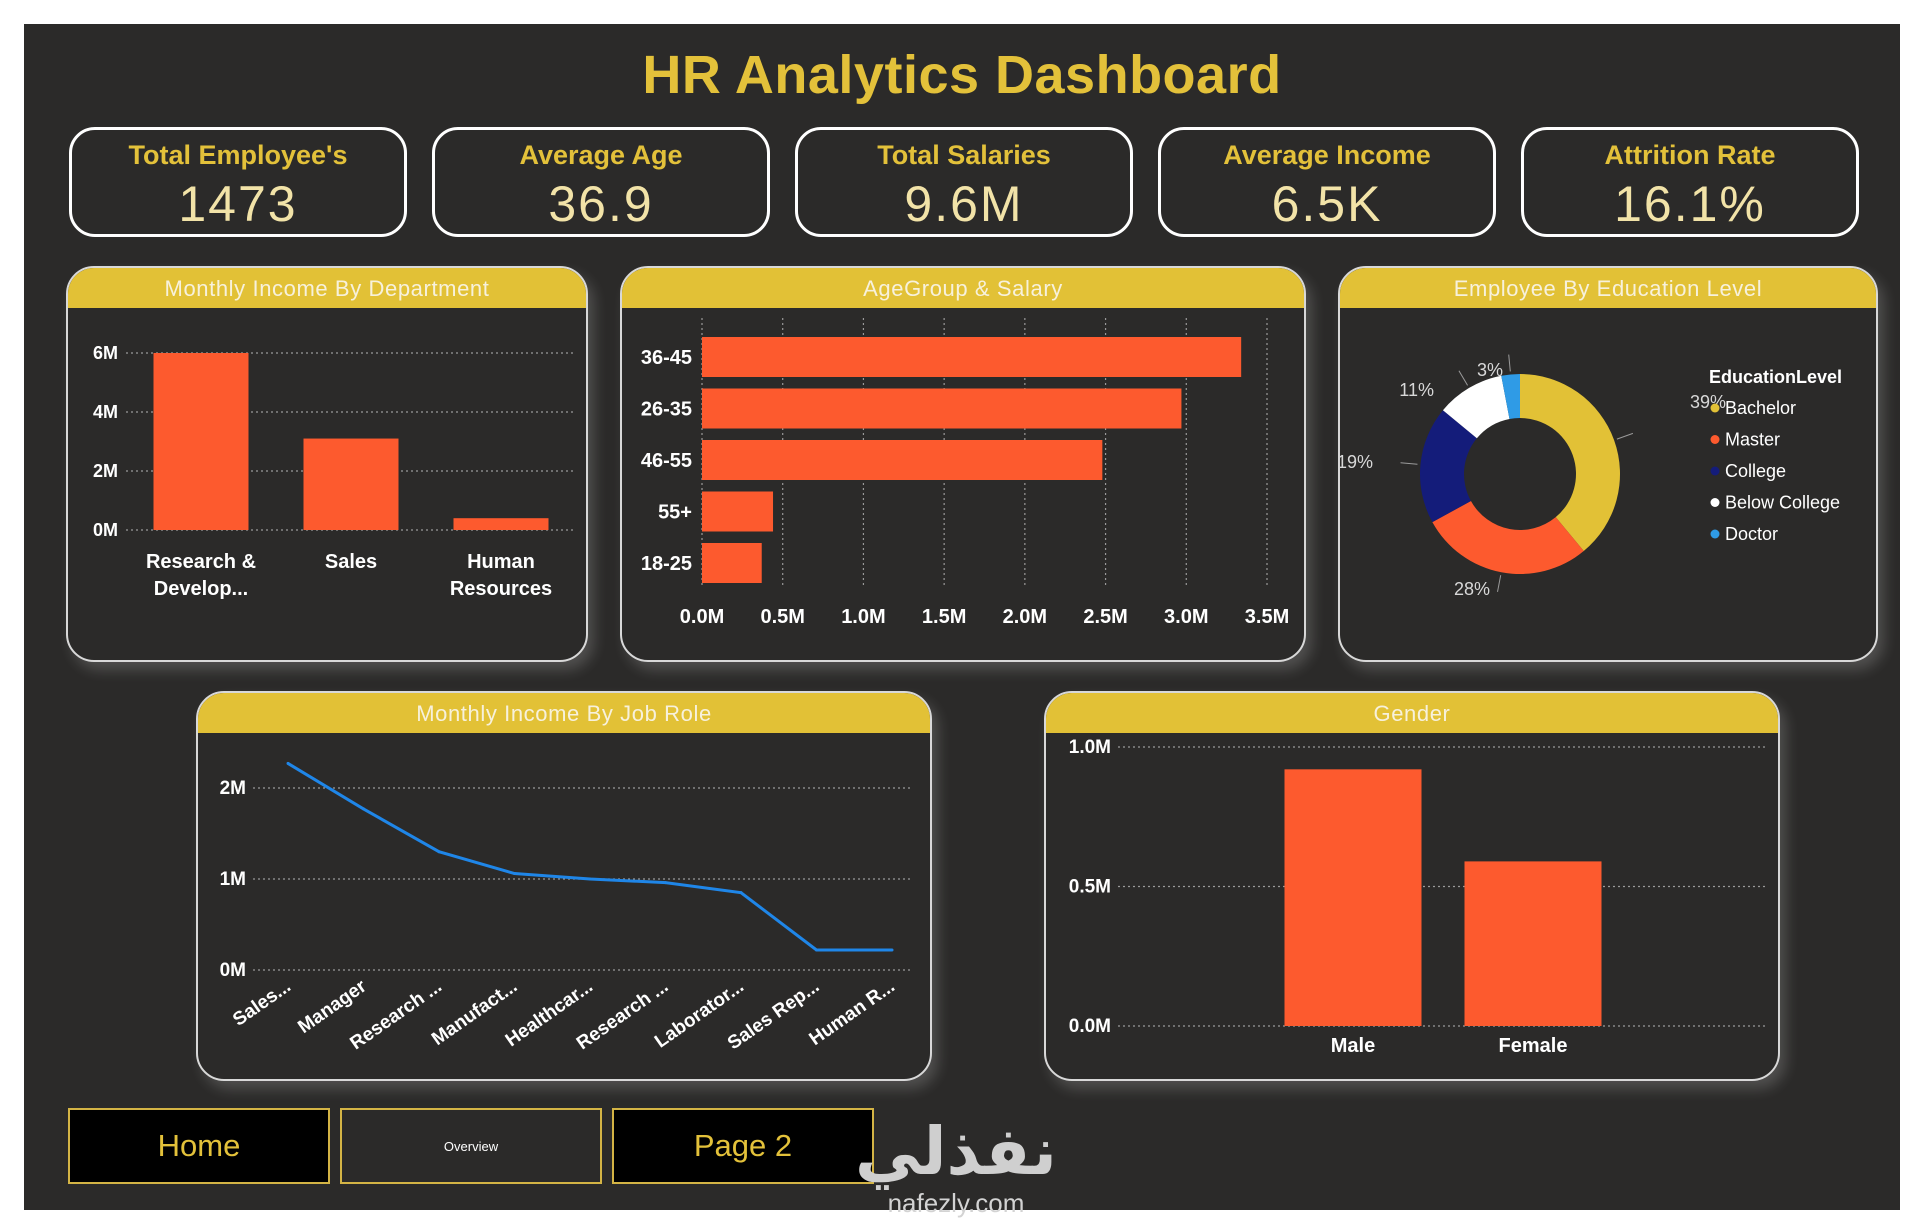  What do you see at coordinates (1490, 370) in the screenshot?
I see `data-label: 3%` at bounding box center [1490, 370].